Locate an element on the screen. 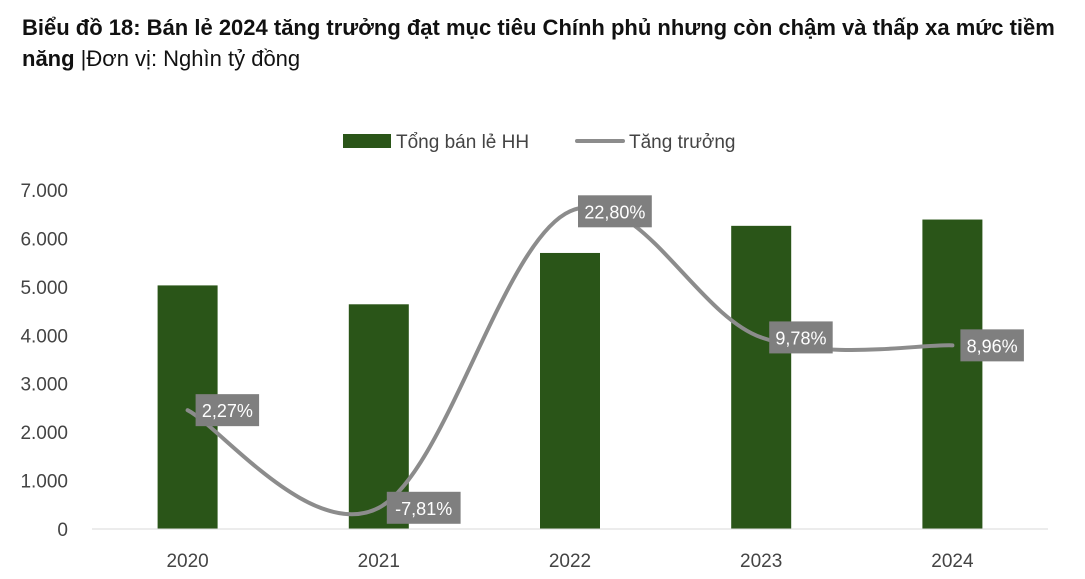 Image resolution: width=1085 pixels, height=579 pixels. x-tick-label: 2023 is located at coordinates (761, 561).